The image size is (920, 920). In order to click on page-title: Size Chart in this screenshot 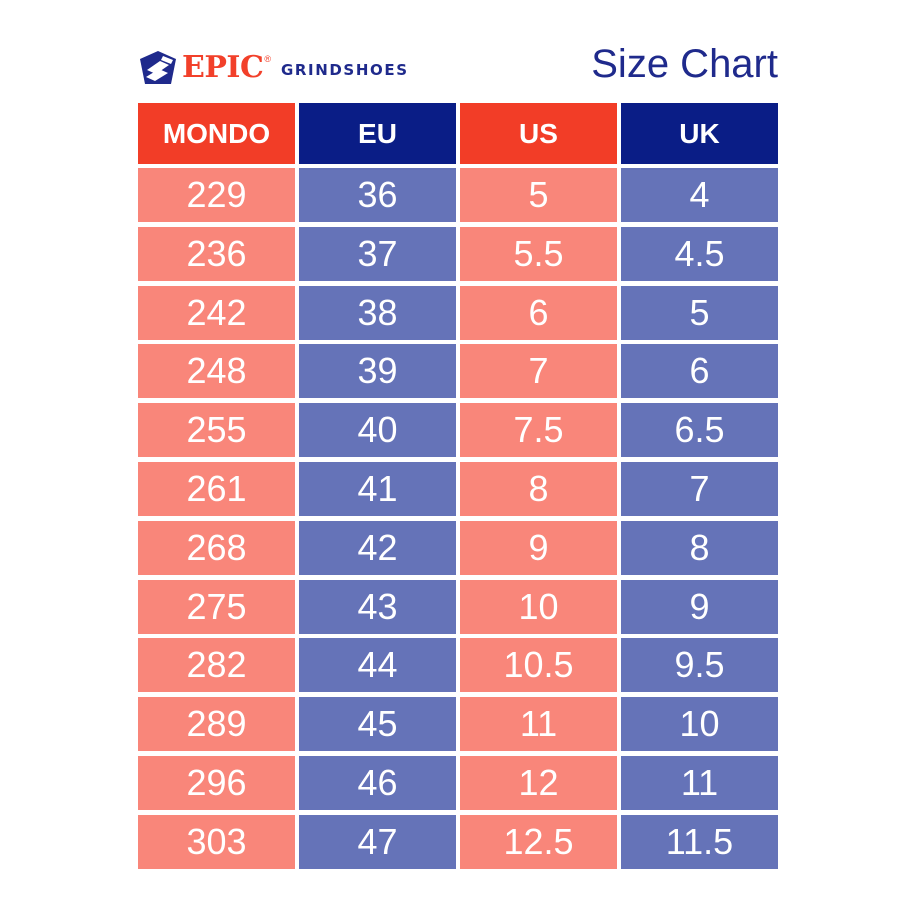, I will do `click(684, 64)`.